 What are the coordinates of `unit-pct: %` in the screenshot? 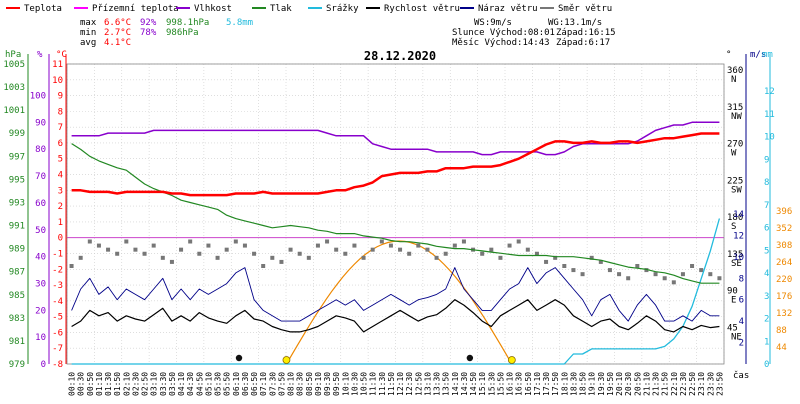 It's located at (40, 55).